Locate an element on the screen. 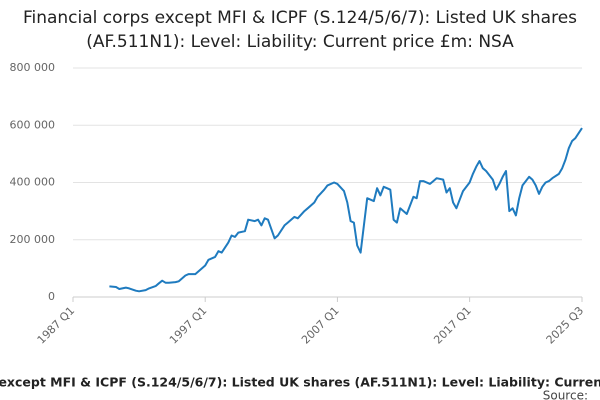  y-tick-label: 200 000 is located at coordinates (33, 239).